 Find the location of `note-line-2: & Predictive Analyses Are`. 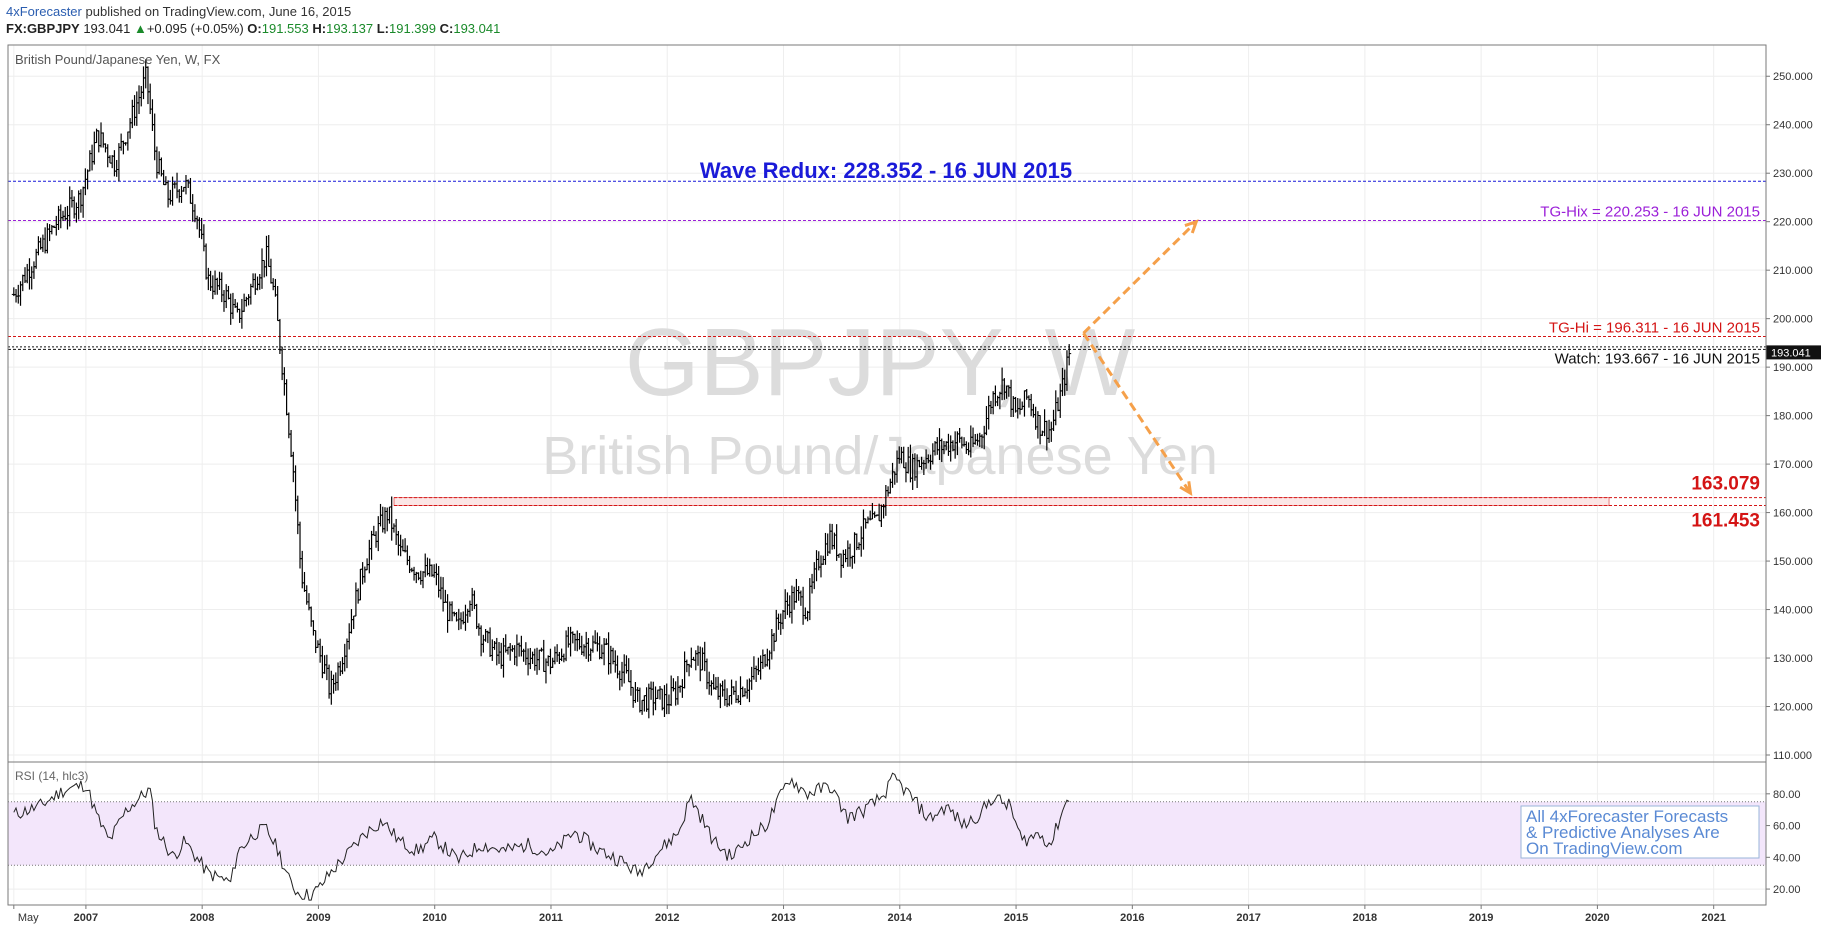

note-line-2: & Predictive Analyses Are is located at coordinates (1623, 832).